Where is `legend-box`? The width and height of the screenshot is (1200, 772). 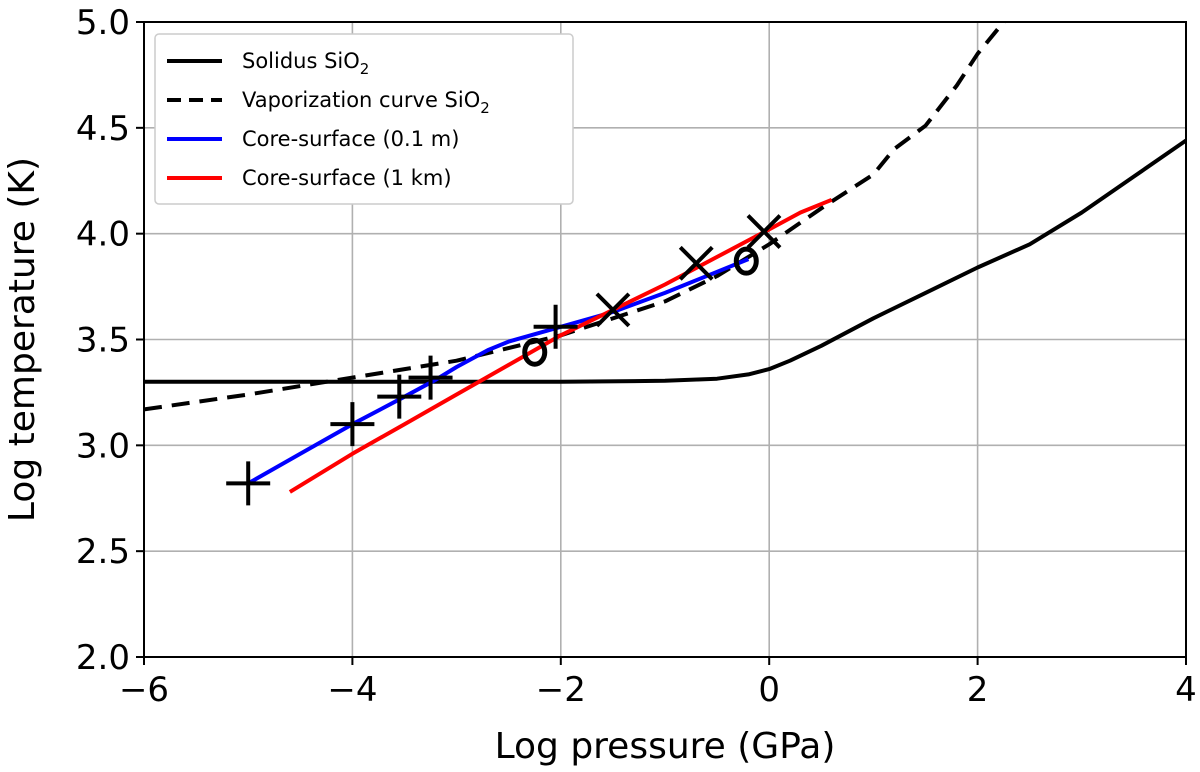
legend-box is located at coordinates (364, 119).